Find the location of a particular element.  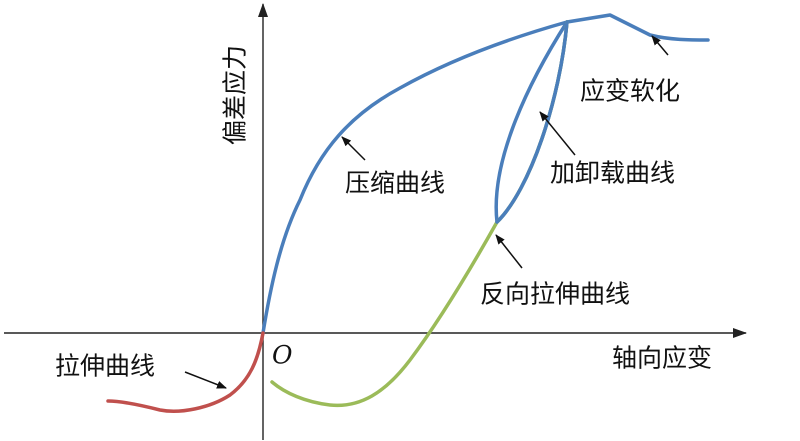

x-axis-label: 轴向应变 is located at coordinates (662, 358).